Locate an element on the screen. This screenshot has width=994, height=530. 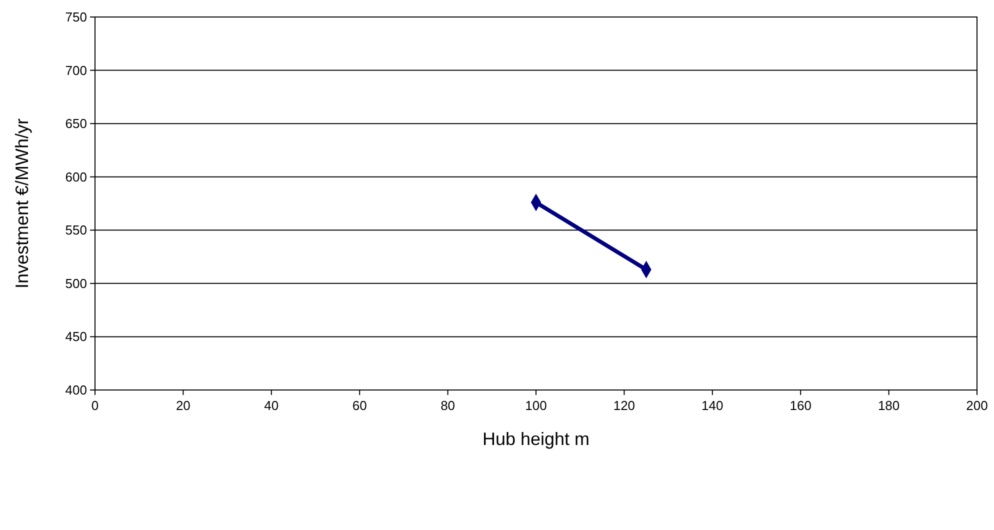
x-axis-title: Hub height m is located at coordinates (536, 439).